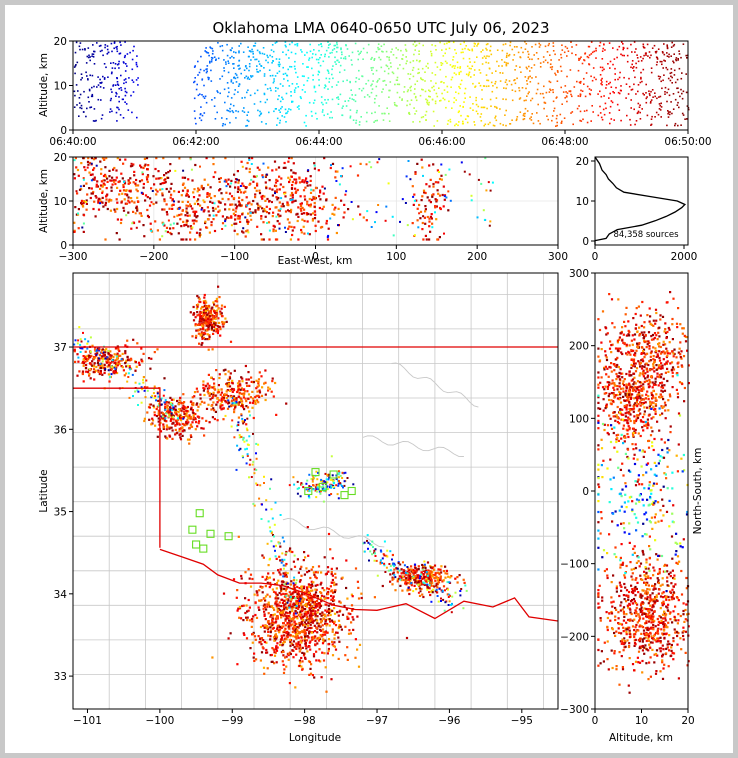 The height and width of the screenshot is (758, 738). What do you see at coordinates (582, 162) in the screenshot?
I see `y-tick-label: 20` at bounding box center [582, 162].